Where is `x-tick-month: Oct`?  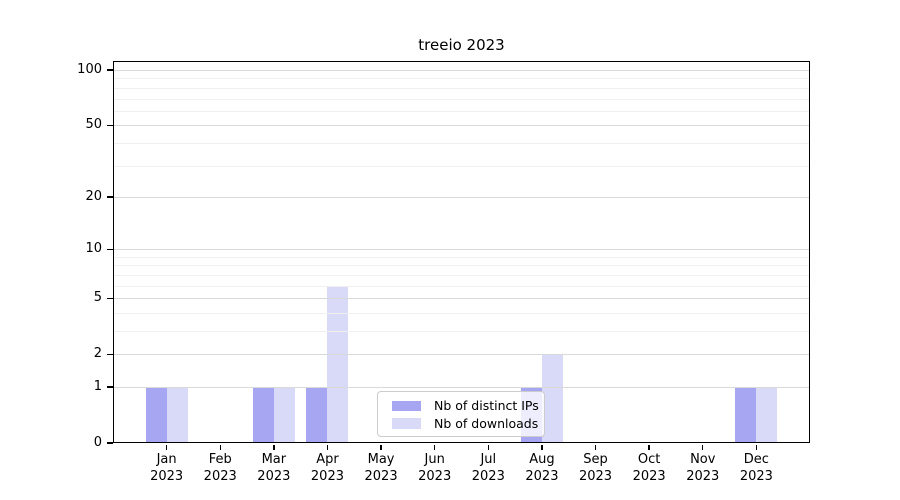 x-tick-month: Oct is located at coordinates (649, 459).